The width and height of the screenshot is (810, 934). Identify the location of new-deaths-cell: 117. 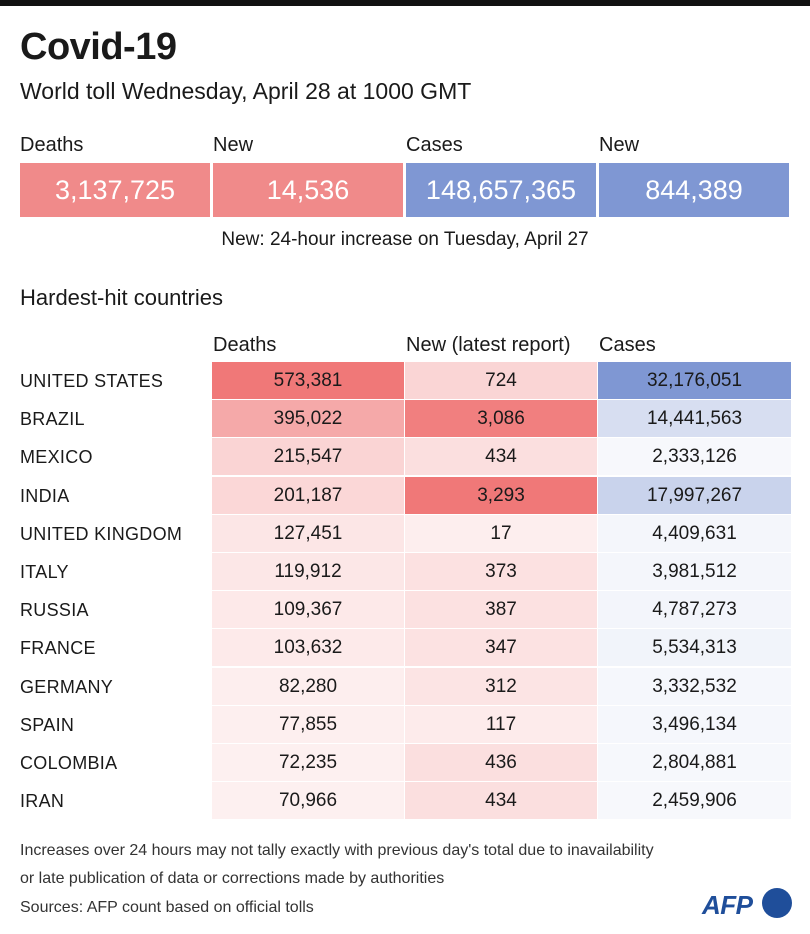
(501, 724).